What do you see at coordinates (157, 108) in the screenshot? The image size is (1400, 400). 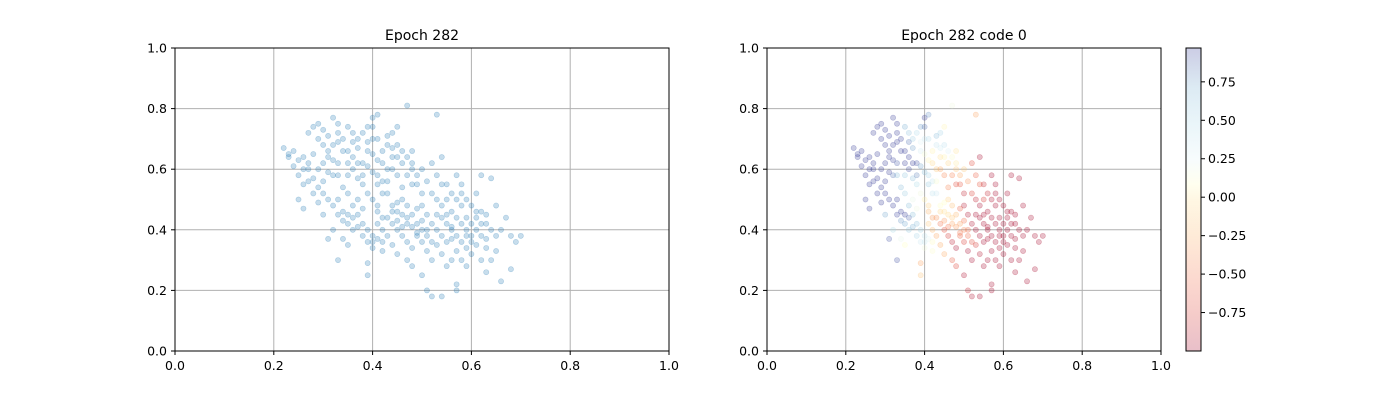 I see `y-tick-label: 0.8` at bounding box center [157, 108].